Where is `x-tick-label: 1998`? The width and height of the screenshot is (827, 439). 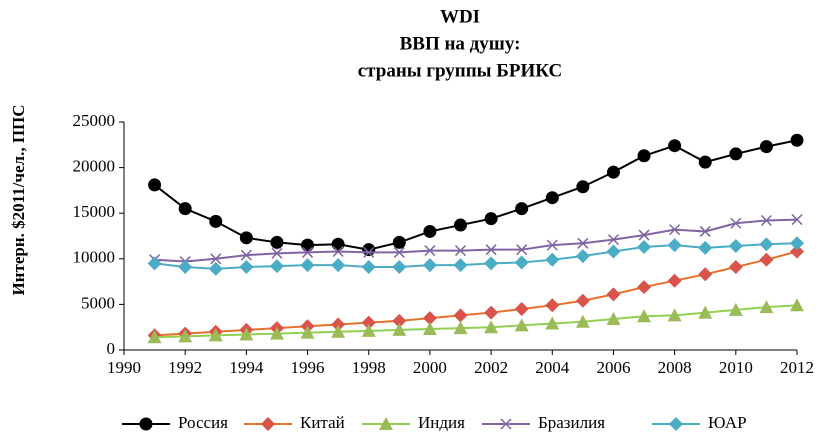
x-tick-label: 1998 is located at coordinates (369, 367).